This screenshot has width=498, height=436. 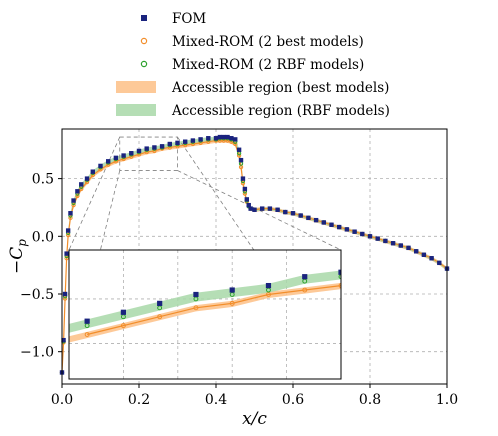 I want to click on x-axis-label: x/c, so click(x=254, y=419).